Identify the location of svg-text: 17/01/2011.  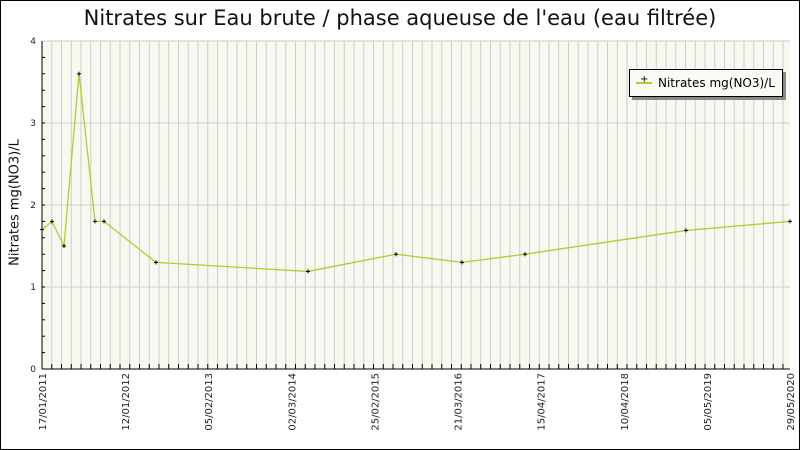
(43, 402).